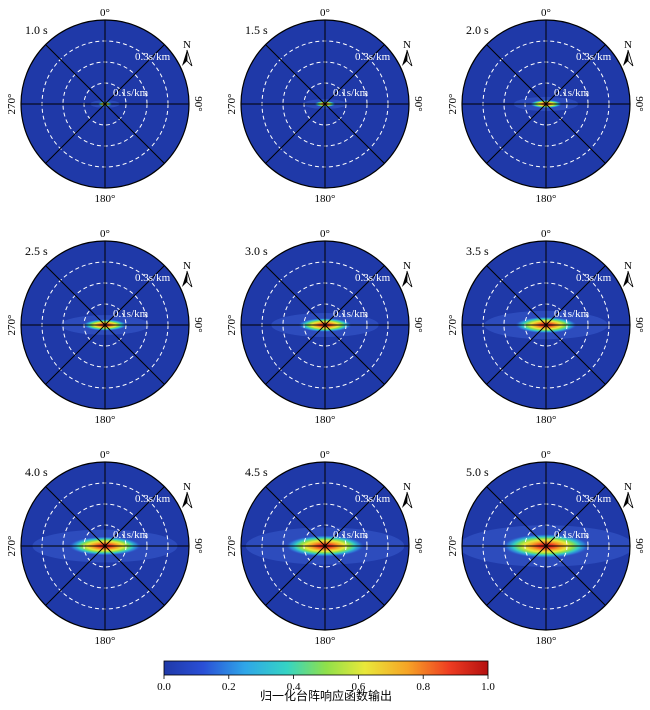 This screenshot has width=650, height=710. What do you see at coordinates (477, 472) in the screenshot?
I see `time-label: 5.0 s` at bounding box center [477, 472].